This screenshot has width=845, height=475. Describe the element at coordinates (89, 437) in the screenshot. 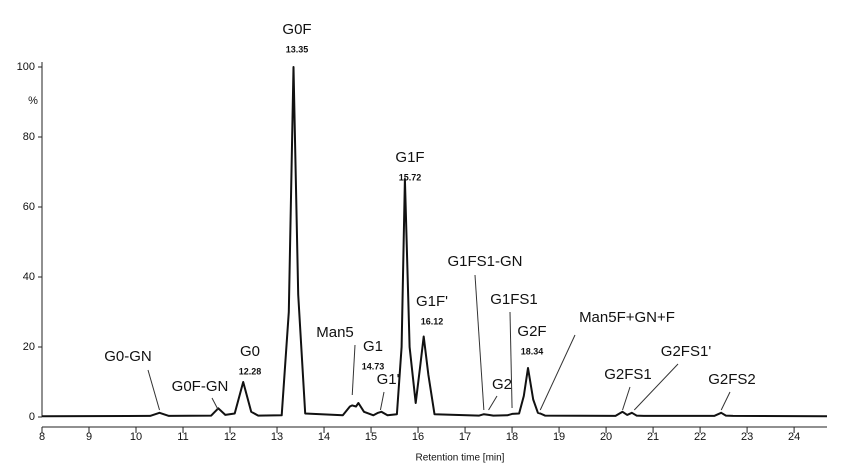

I see `x-tick-label: 9` at that location.